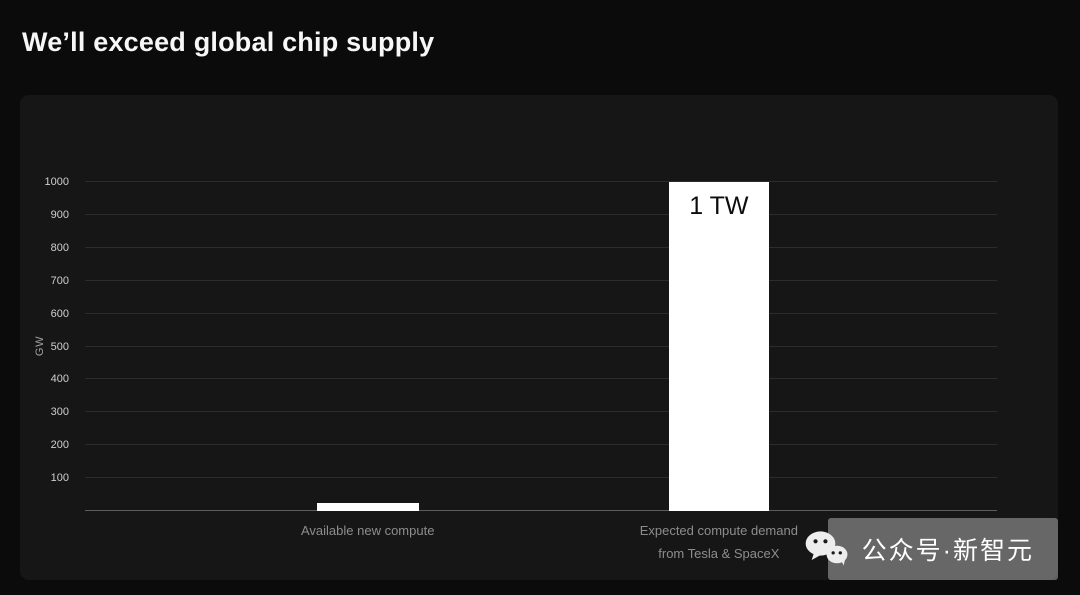 The width and height of the screenshot is (1080, 595). What do you see at coordinates (228, 42) in the screenshot?
I see `page-title: We’ll exceed global chip supply` at bounding box center [228, 42].